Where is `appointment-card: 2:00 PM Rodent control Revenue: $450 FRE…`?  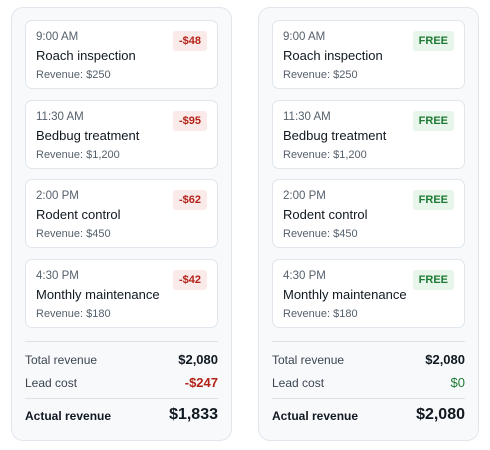
appointment-card: 2:00 PM Rodent control Revenue: $450 FRE… is located at coordinates (368, 213).